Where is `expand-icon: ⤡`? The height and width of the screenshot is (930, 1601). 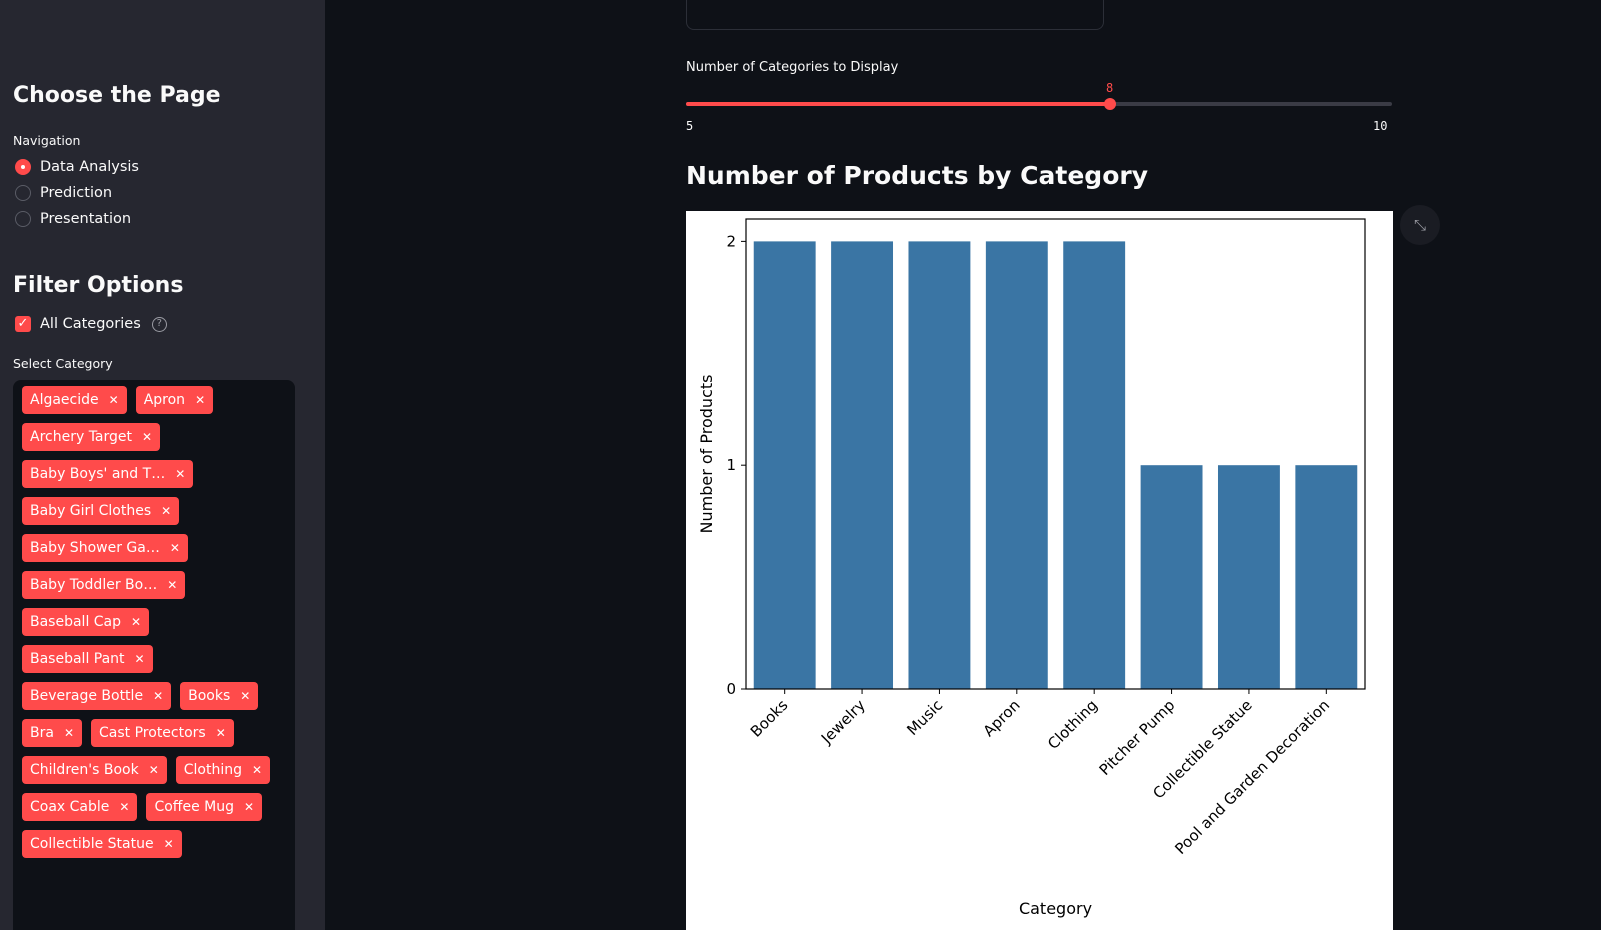 expand-icon: ⤡ is located at coordinates (1420, 225).